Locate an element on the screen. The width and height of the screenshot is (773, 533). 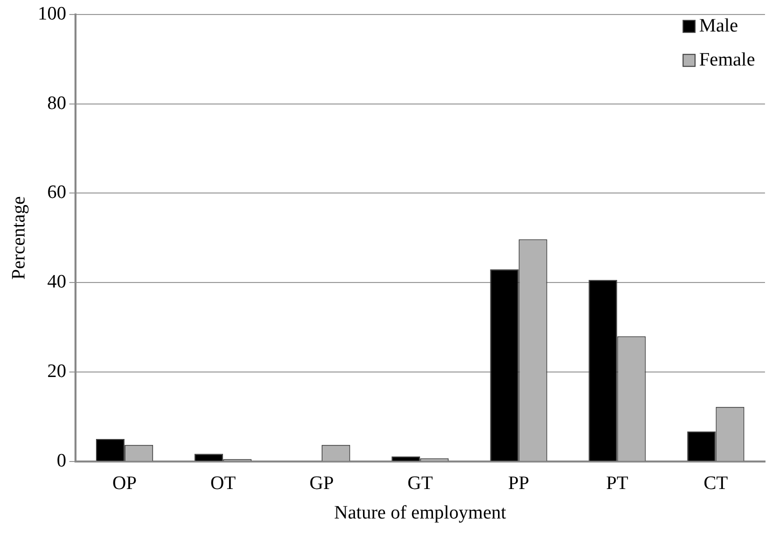
y-axis-title: Percentage is located at coordinates (19, 238).